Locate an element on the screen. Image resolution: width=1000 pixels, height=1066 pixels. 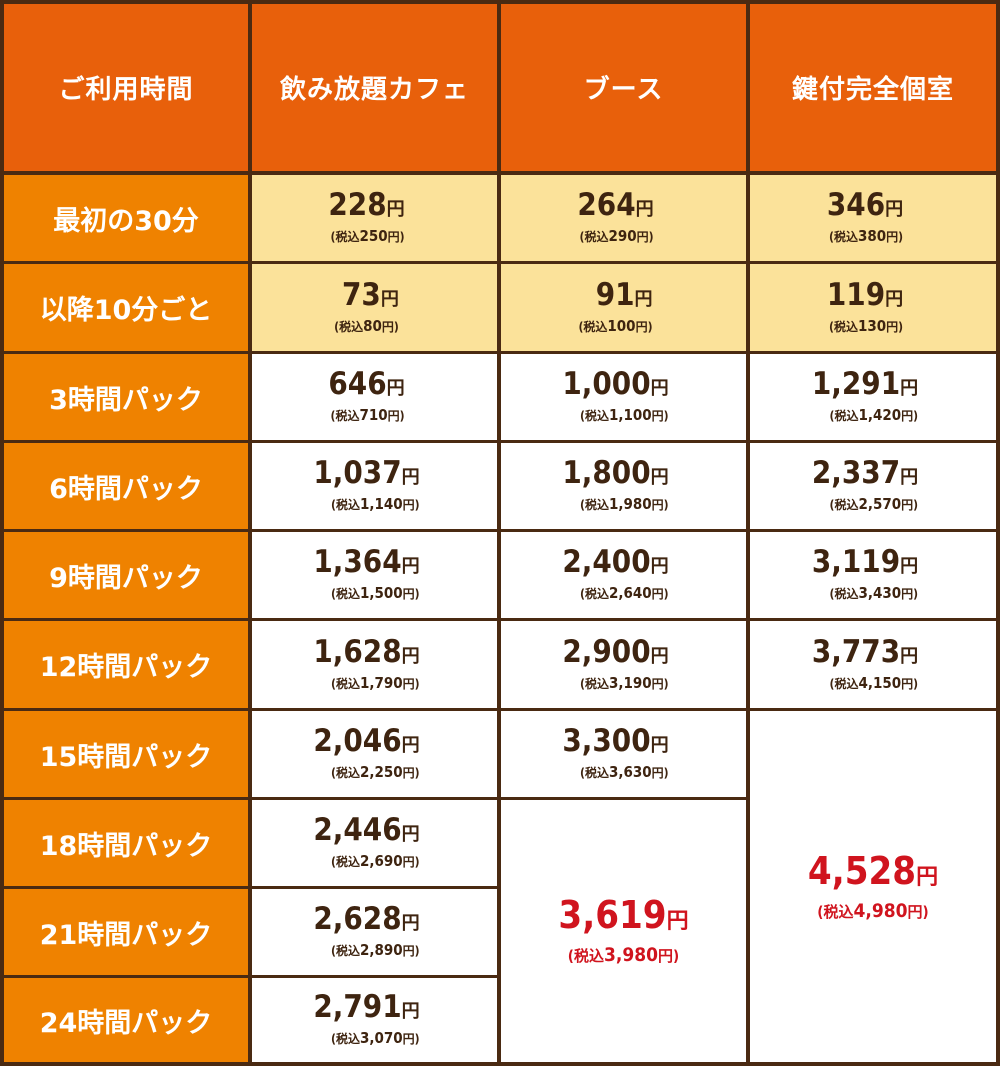
row-label: 以降10分ごと is located at coordinates (126, 310).